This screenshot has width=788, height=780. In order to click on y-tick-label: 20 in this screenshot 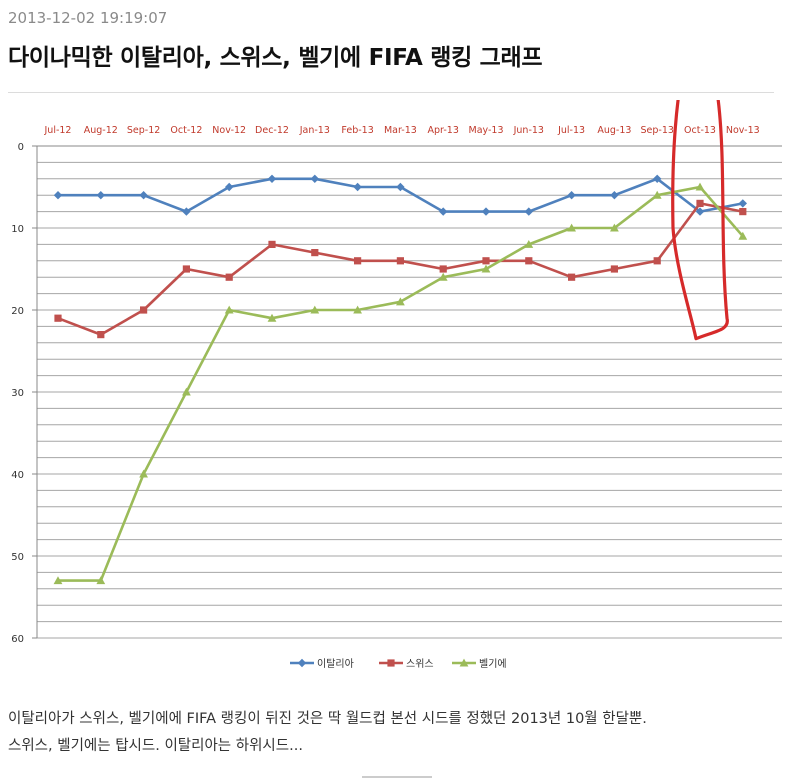, I will do `click(17, 311)`.